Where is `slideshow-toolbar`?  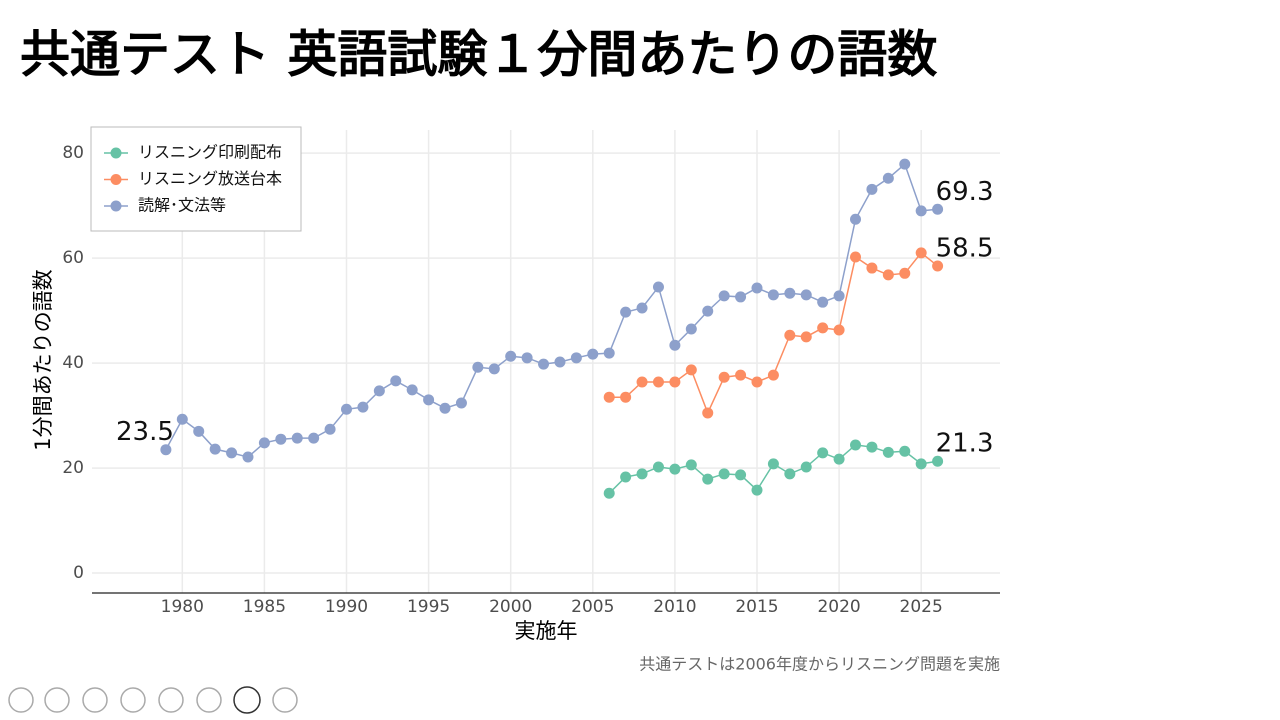 slideshow-toolbar is located at coordinates (153, 700).